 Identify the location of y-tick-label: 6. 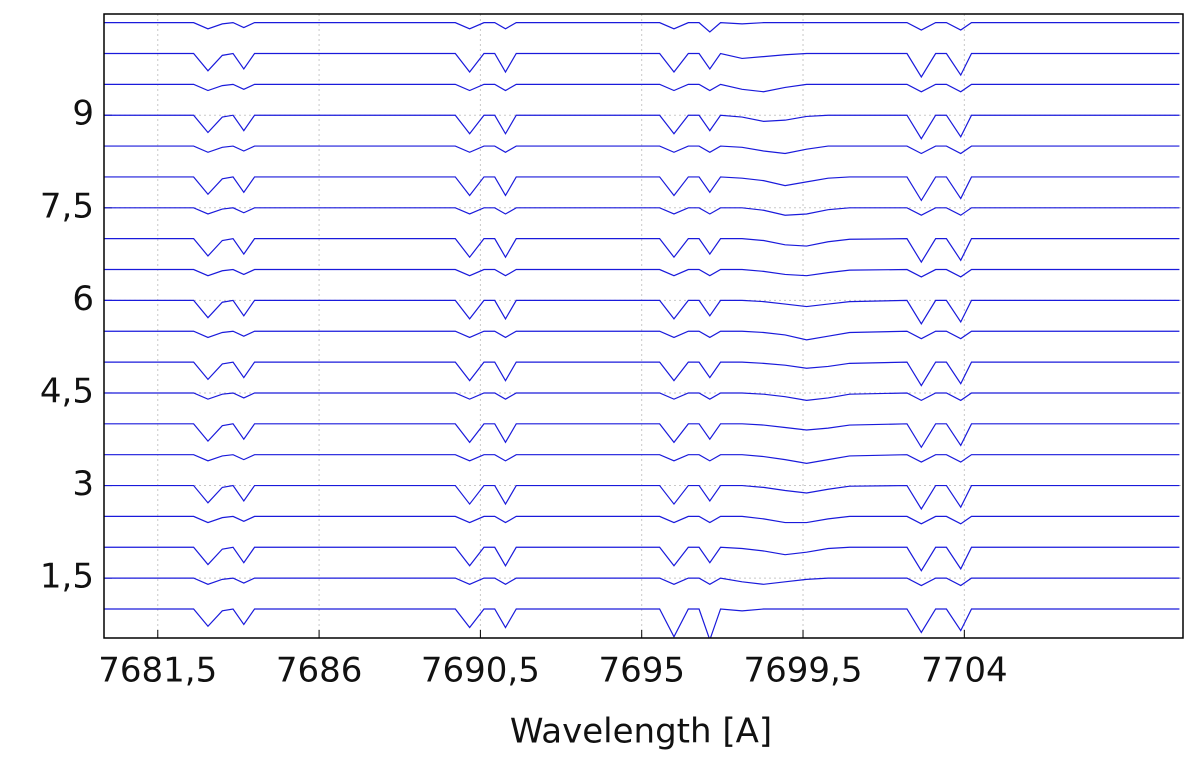
(83, 299).